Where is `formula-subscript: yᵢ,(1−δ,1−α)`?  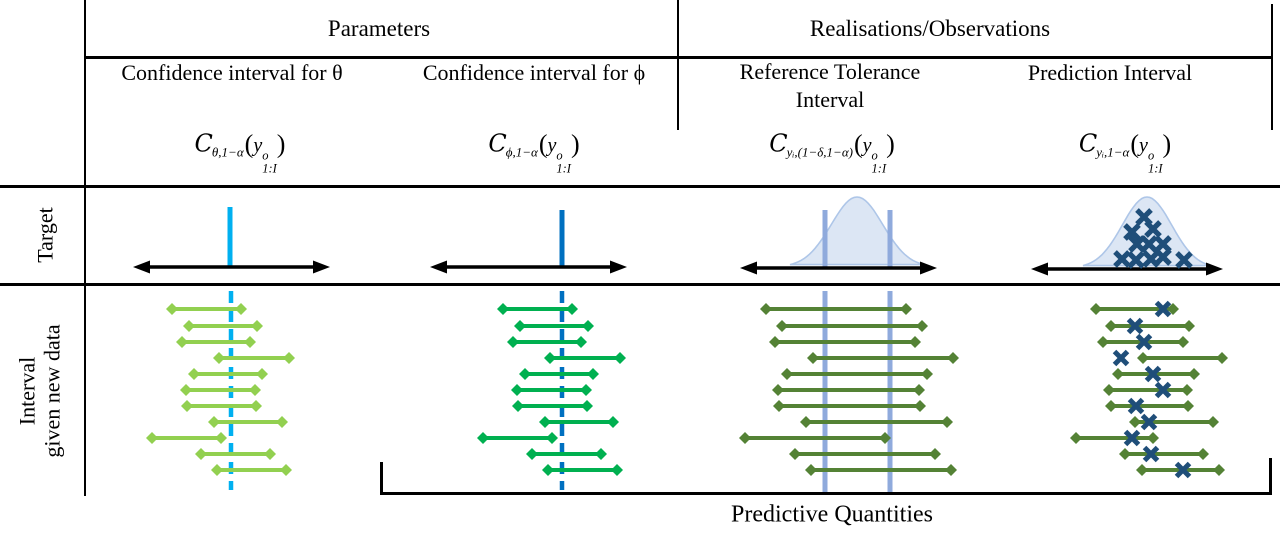 formula-subscript: yᵢ,(1−δ,1−α) is located at coordinates (819, 152).